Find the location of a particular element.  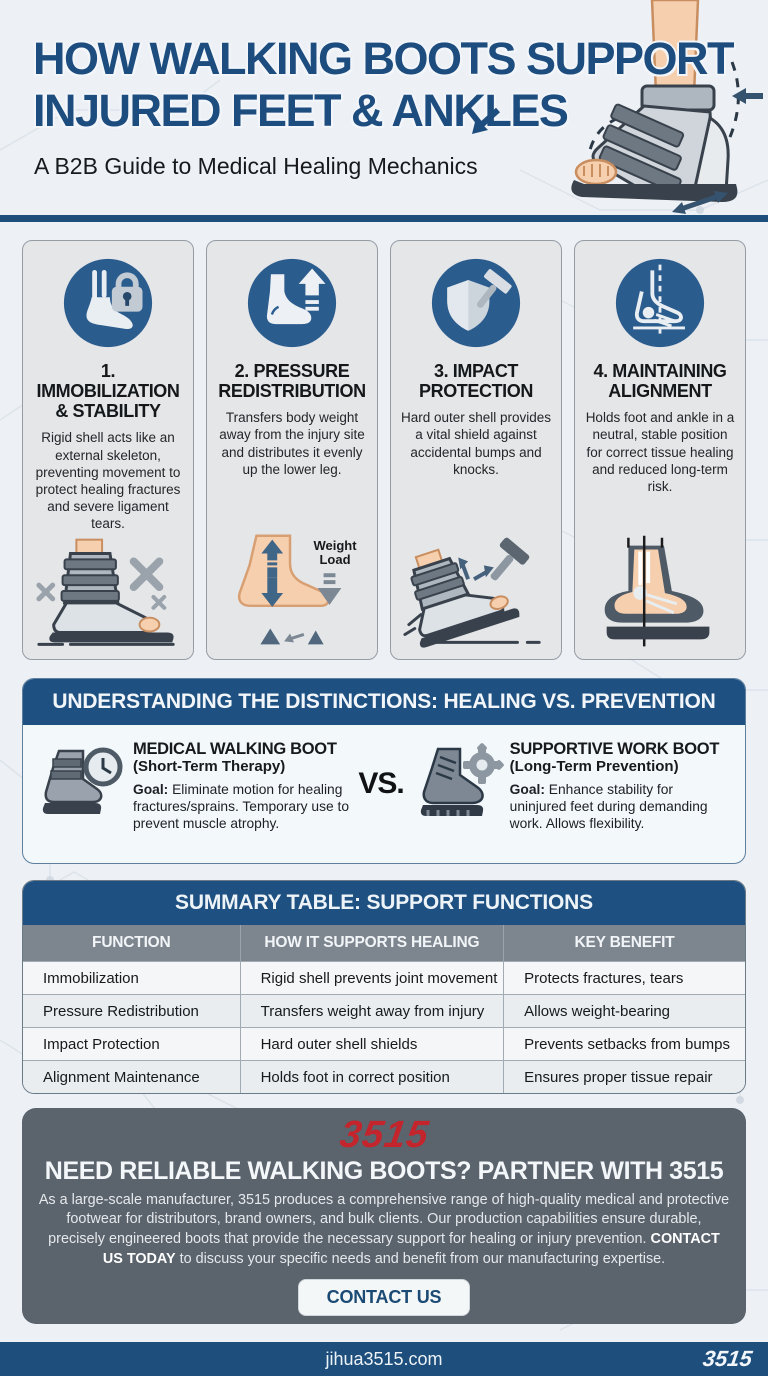

shield-hammer-icon is located at coordinates (476, 303).